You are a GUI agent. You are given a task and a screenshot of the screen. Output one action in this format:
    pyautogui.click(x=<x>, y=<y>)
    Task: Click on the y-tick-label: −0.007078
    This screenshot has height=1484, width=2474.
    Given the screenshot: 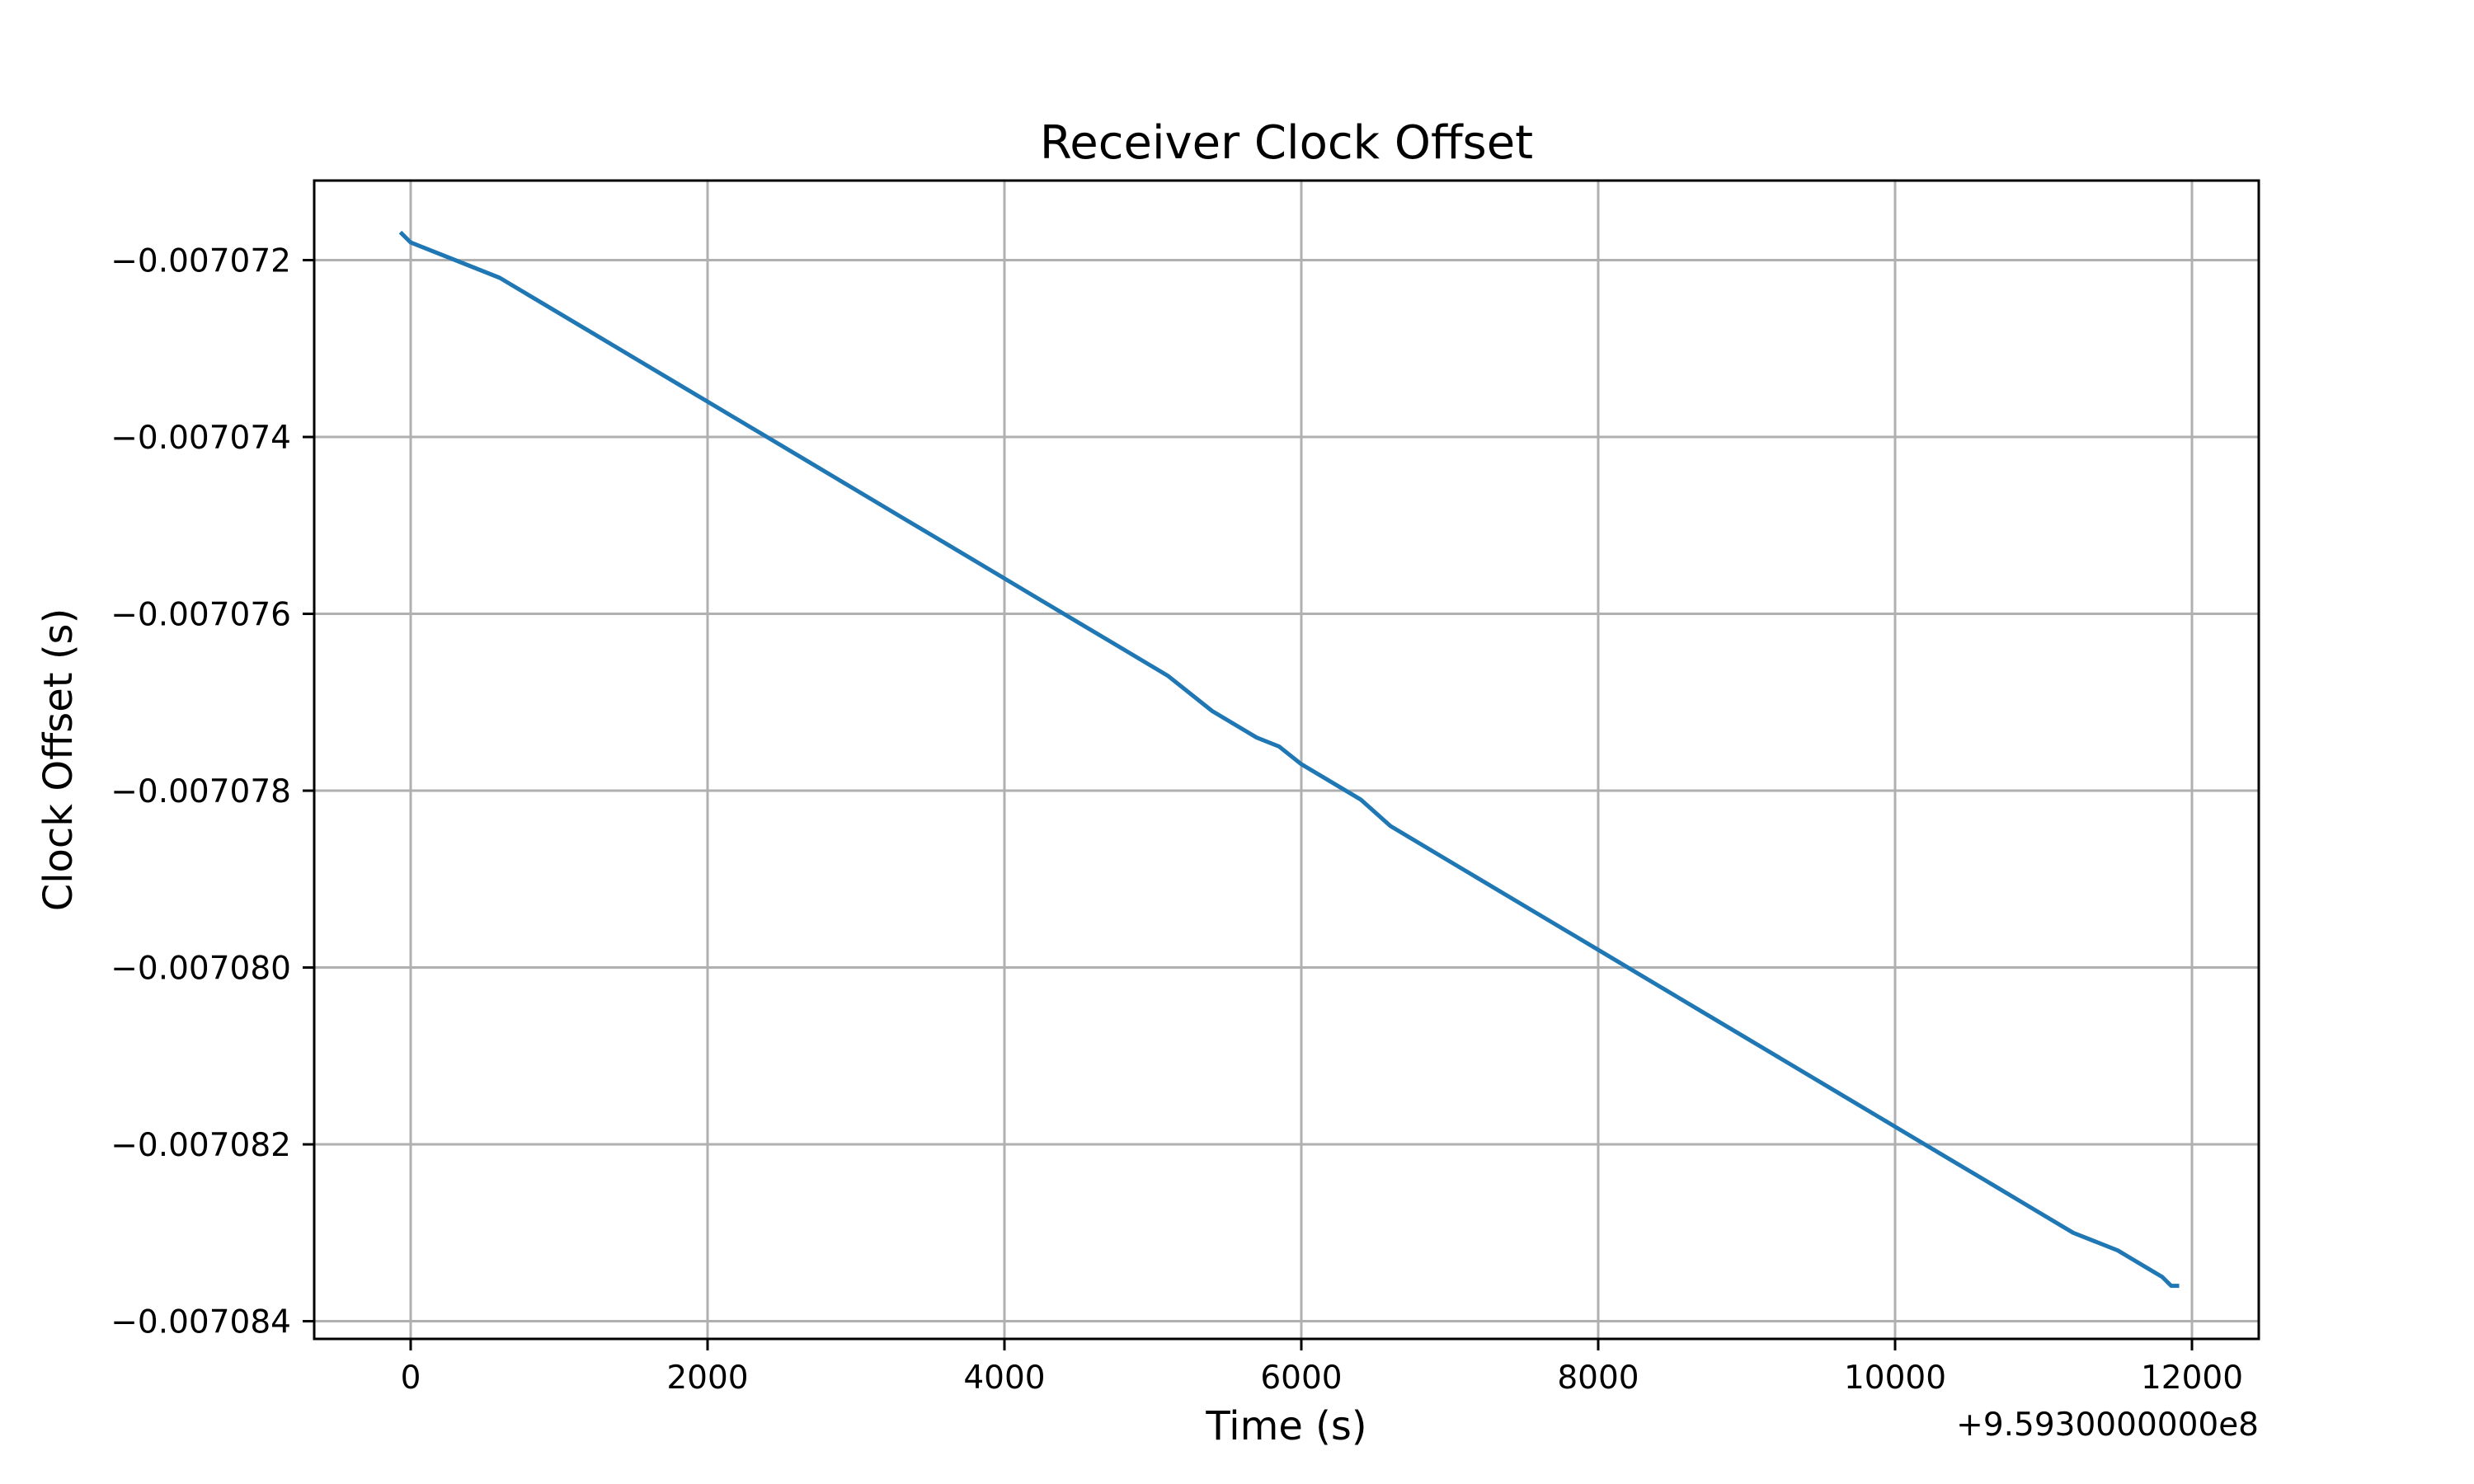 What is the action you would take?
    pyautogui.click(x=201, y=791)
    